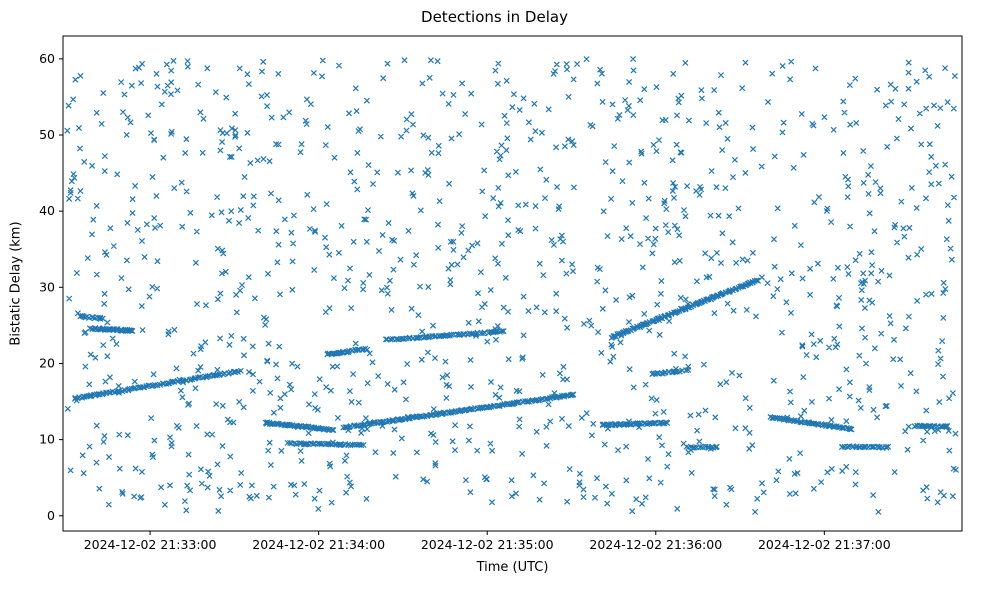  I want to click on y-tick-label: 0, so click(51, 515).